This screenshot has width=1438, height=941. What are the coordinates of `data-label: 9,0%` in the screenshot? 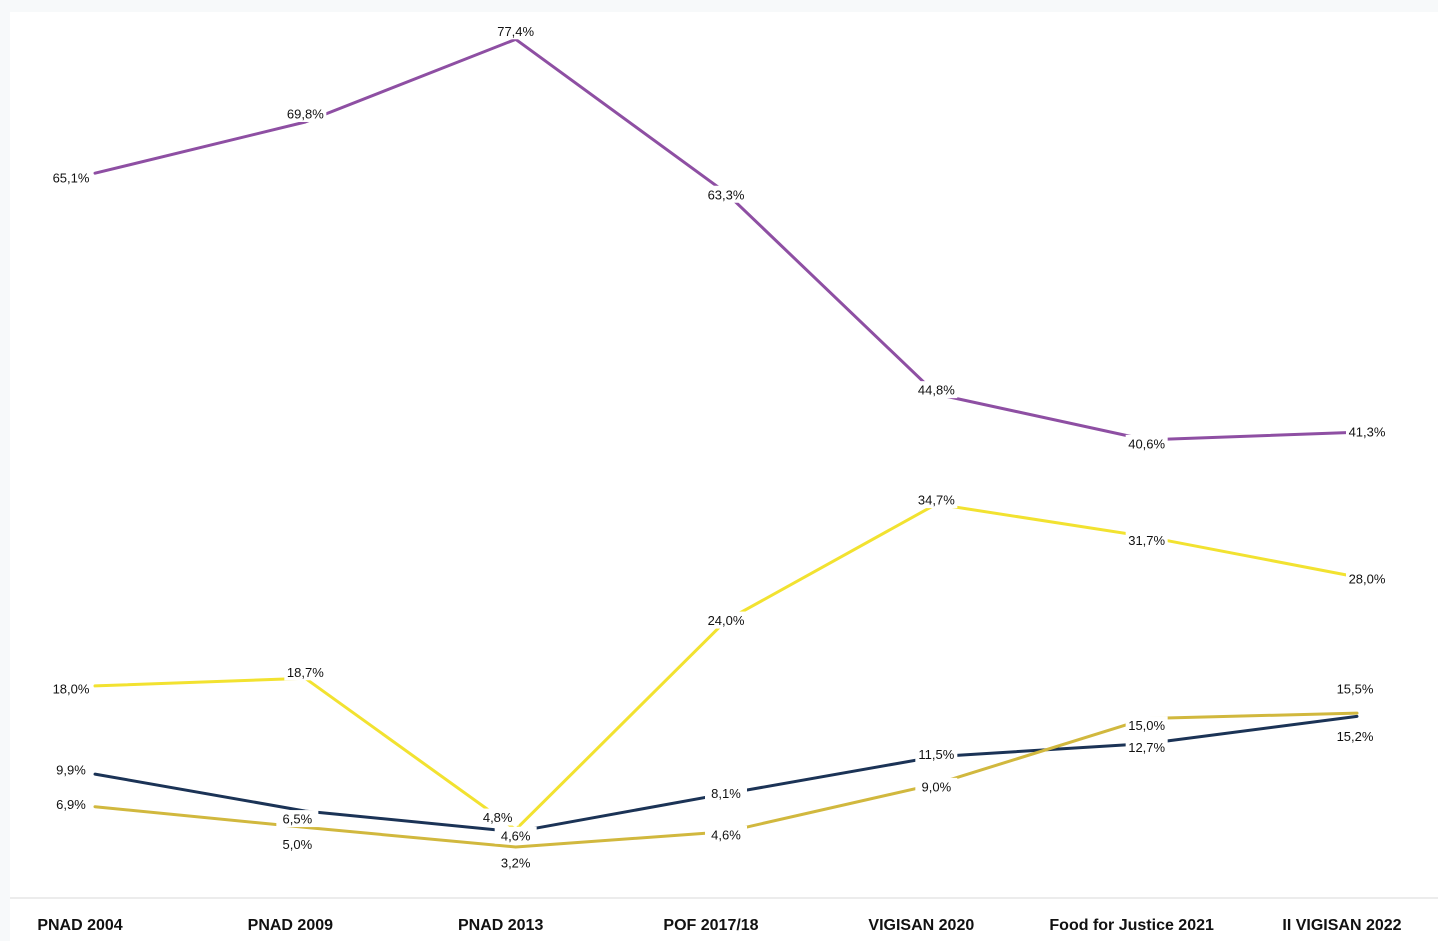 It's located at (937, 786).